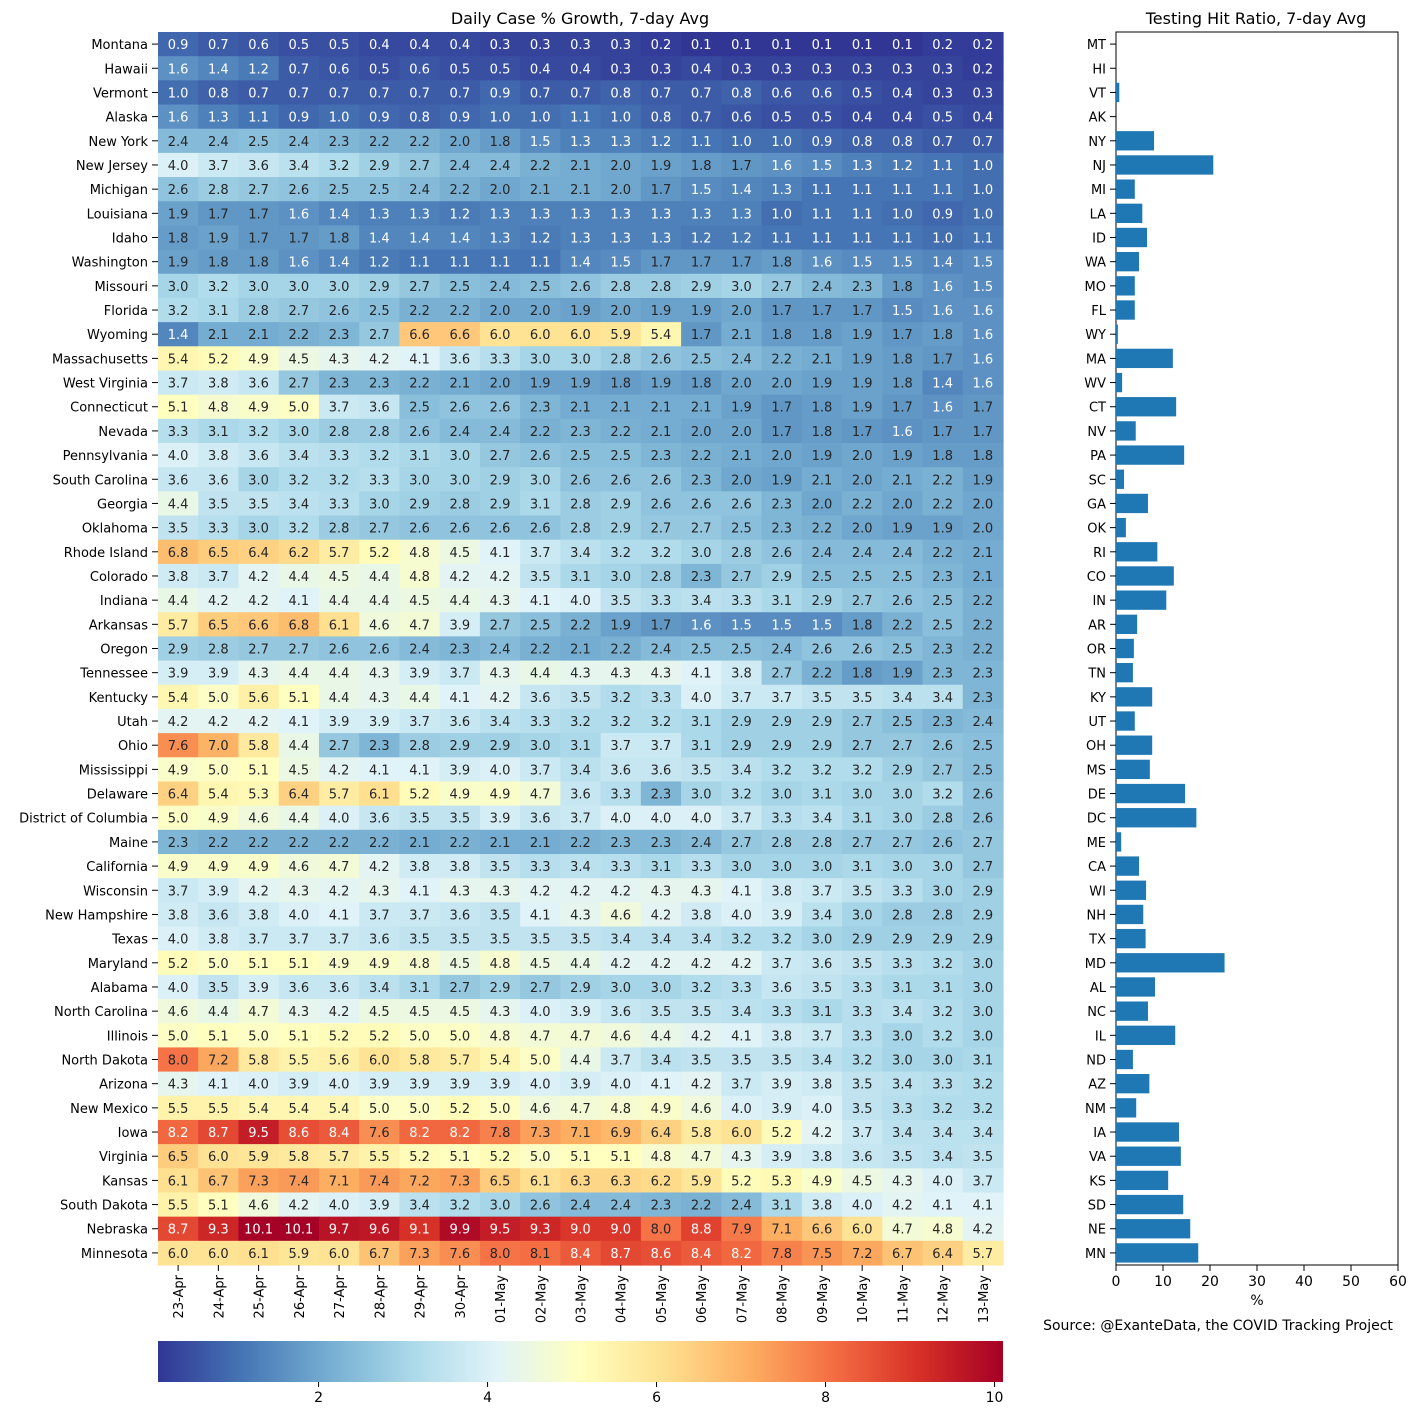 The height and width of the screenshot is (1417, 1416). What do you see at coordinates (701, 214) in the screenshot?
I see `cell-value-label: 1.3` at bounding box center [701, 214].